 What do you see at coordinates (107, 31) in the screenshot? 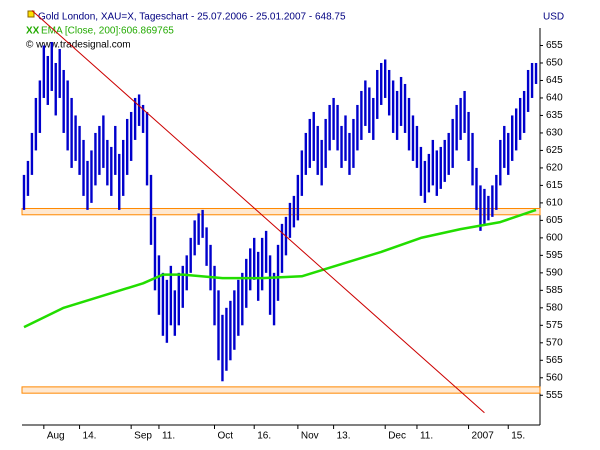
I see `legend-entry: EMA [Close, 200]:606.869765` at bounding box center [107, 31].